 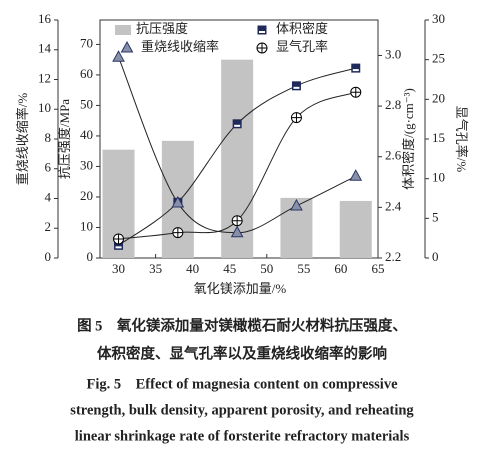 What do you see at coordinates (45, 48) in the screenshot?
I see `y-tick-label: 14` at bounding box center [45, 48].